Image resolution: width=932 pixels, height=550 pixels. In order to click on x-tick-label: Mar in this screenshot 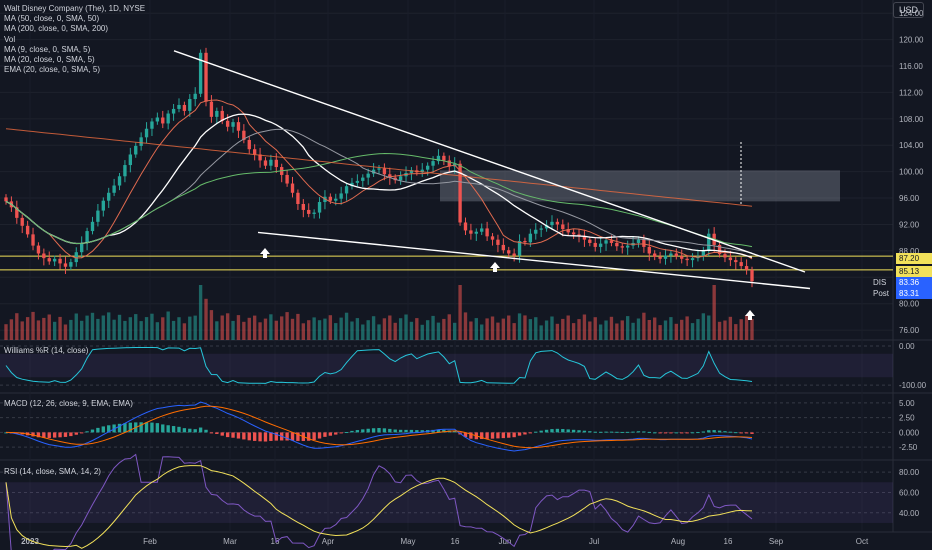, I will do `click(230, 541)`.